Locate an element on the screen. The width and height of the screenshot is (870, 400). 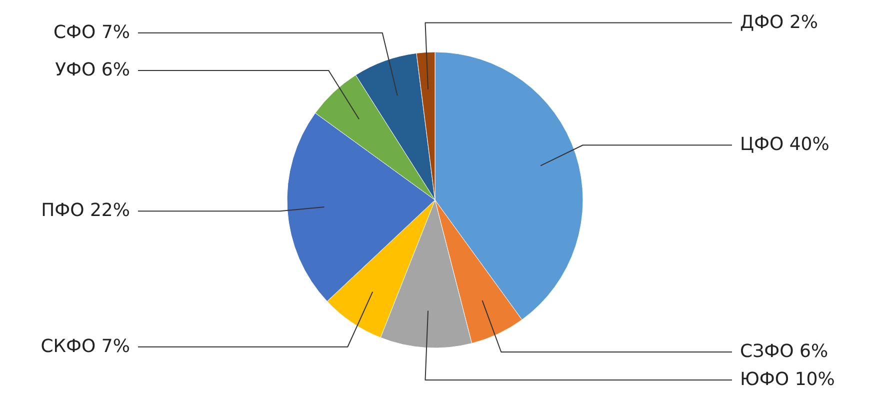
slice-label: ПФО 22% is located at coordinates (85, 211).